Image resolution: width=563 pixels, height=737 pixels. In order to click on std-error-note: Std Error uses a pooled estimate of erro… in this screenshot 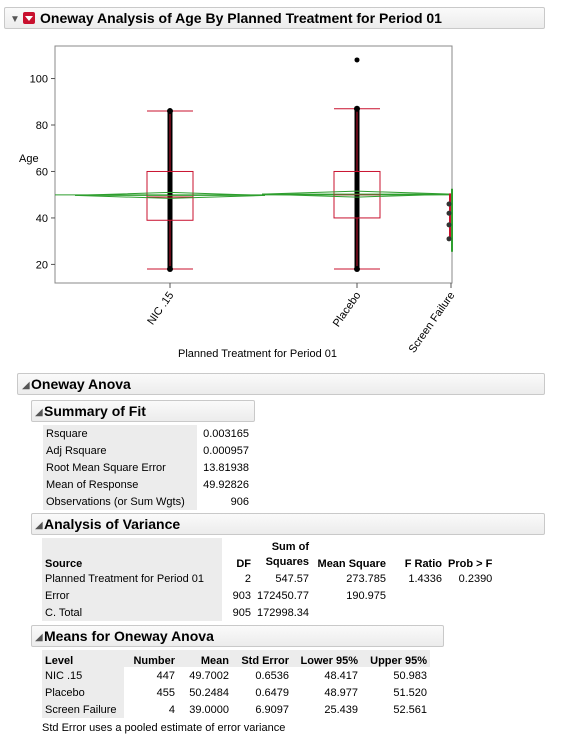, I will do `click(164, 728)`.